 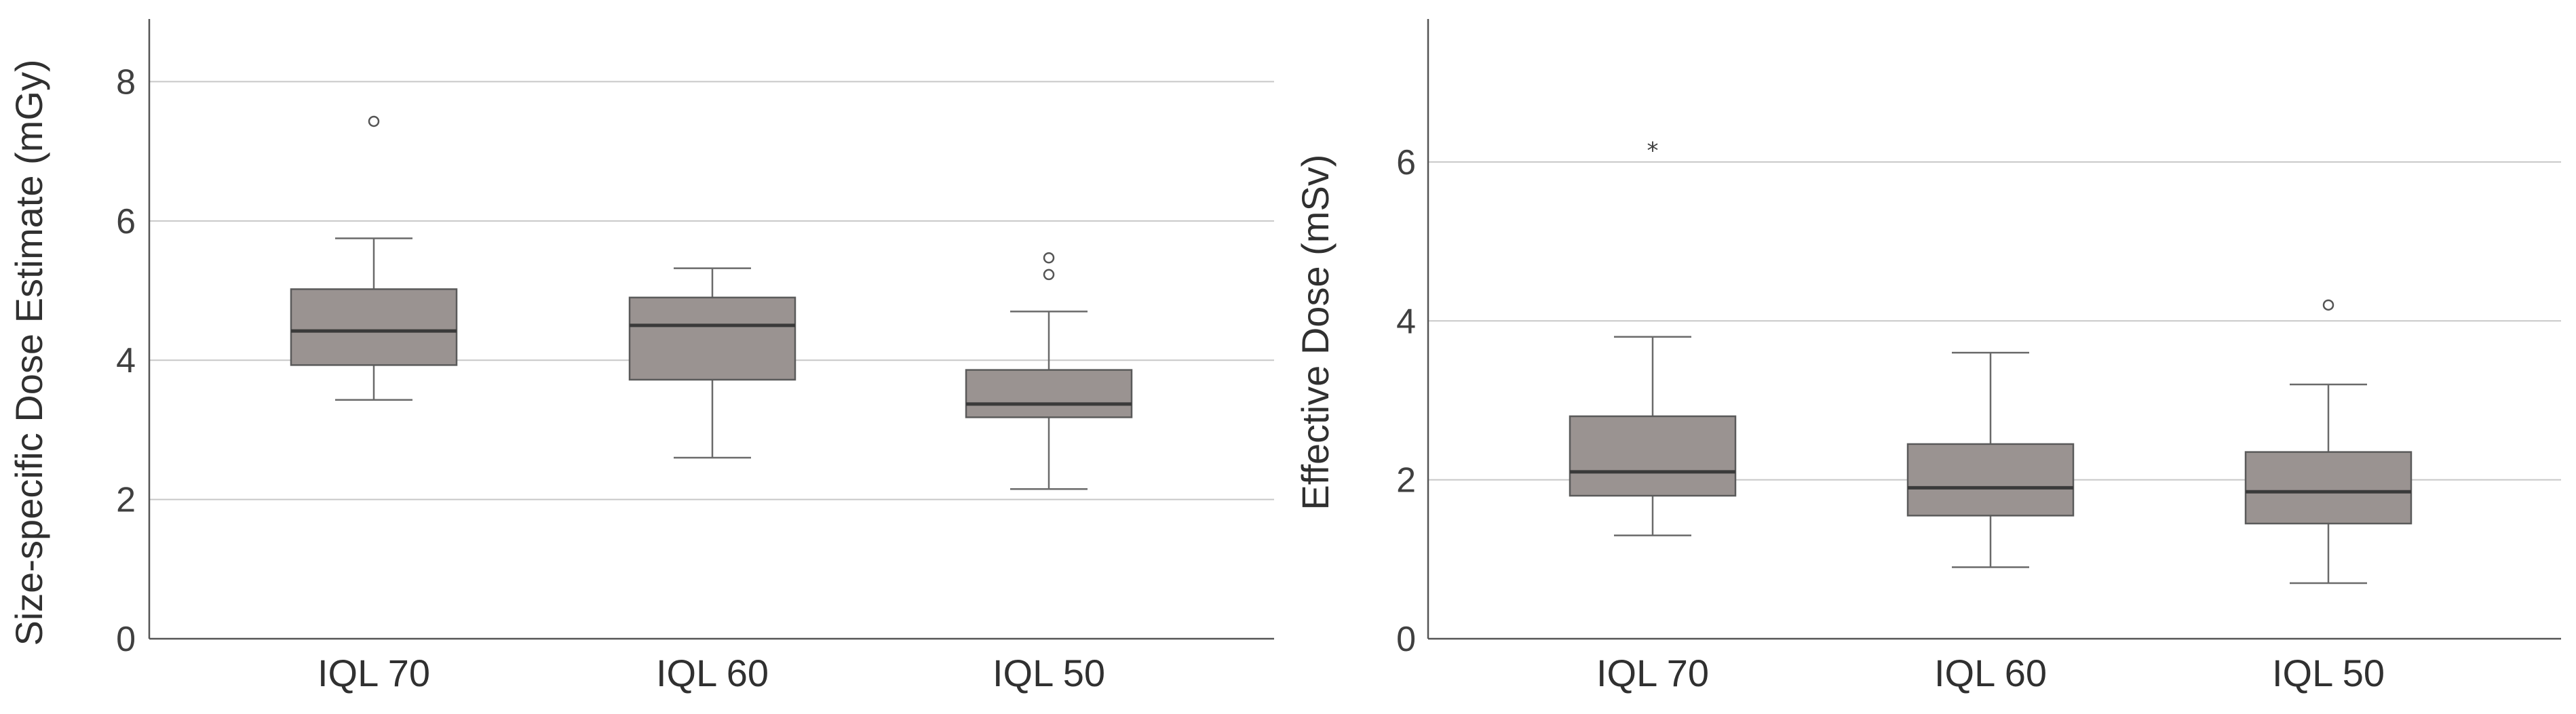 I want to click on edose-y-tick-label: 6, so click(x=1406, y=163).